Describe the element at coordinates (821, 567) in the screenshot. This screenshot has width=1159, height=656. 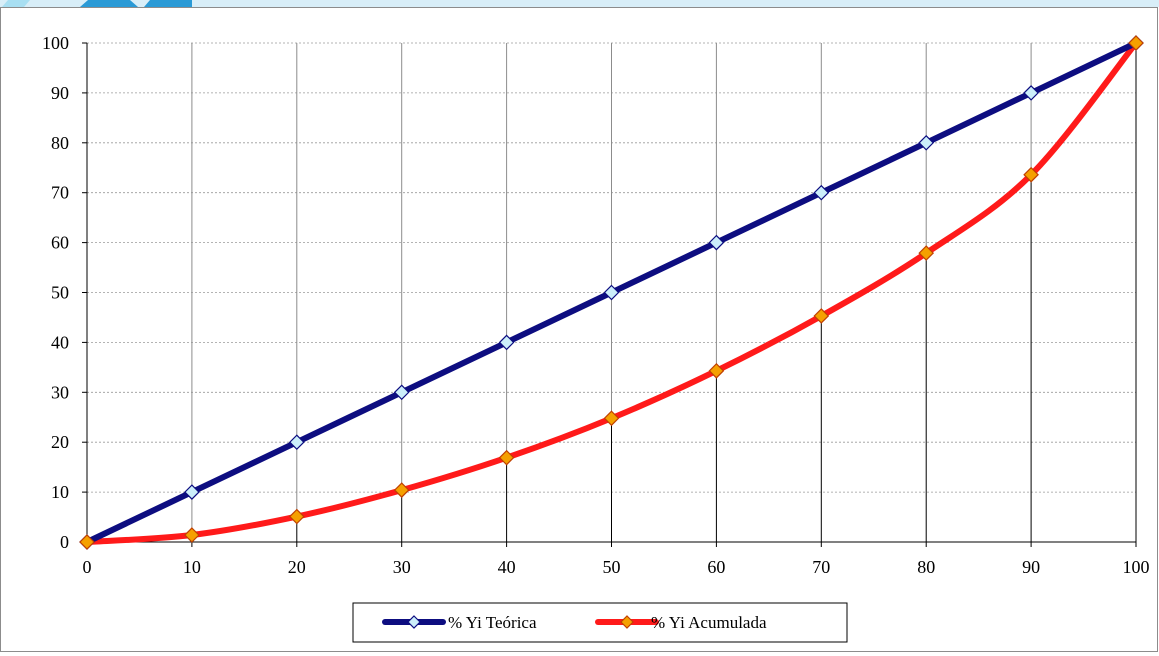
I see `x-tick-label: 70` at that location.